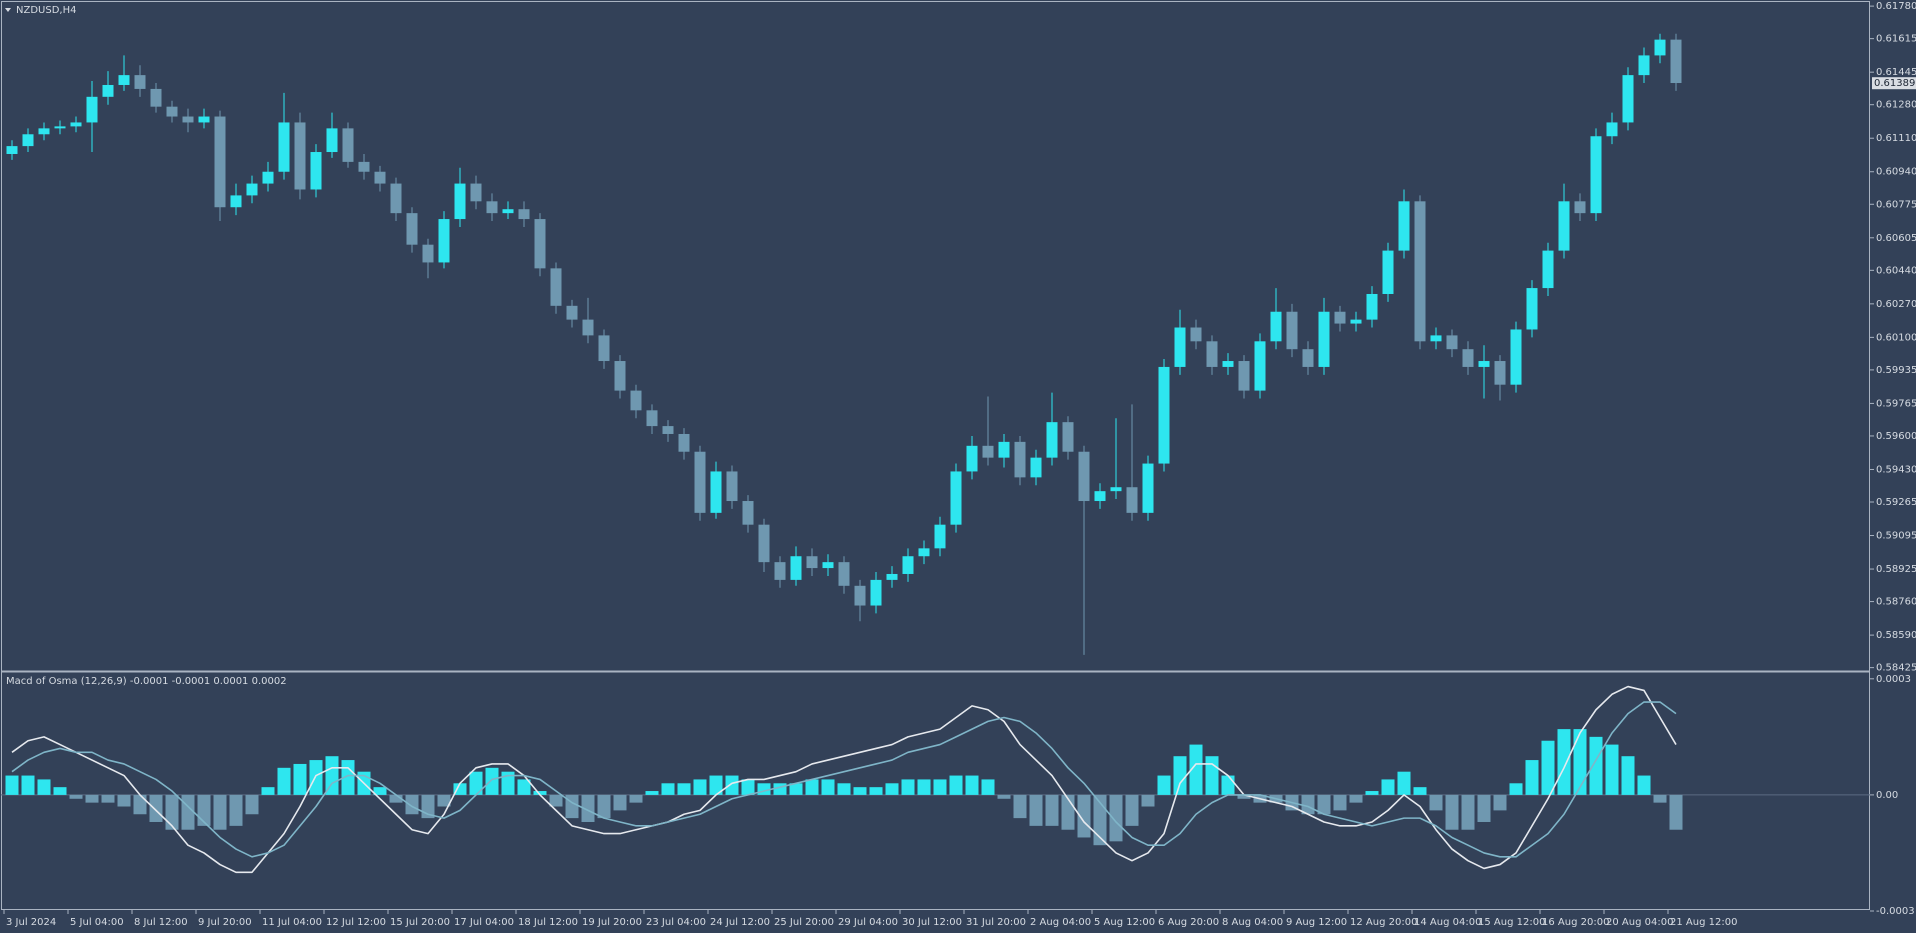  I want to click on x-tick-label: 12 Aug 20:00, so click(1383, 922).